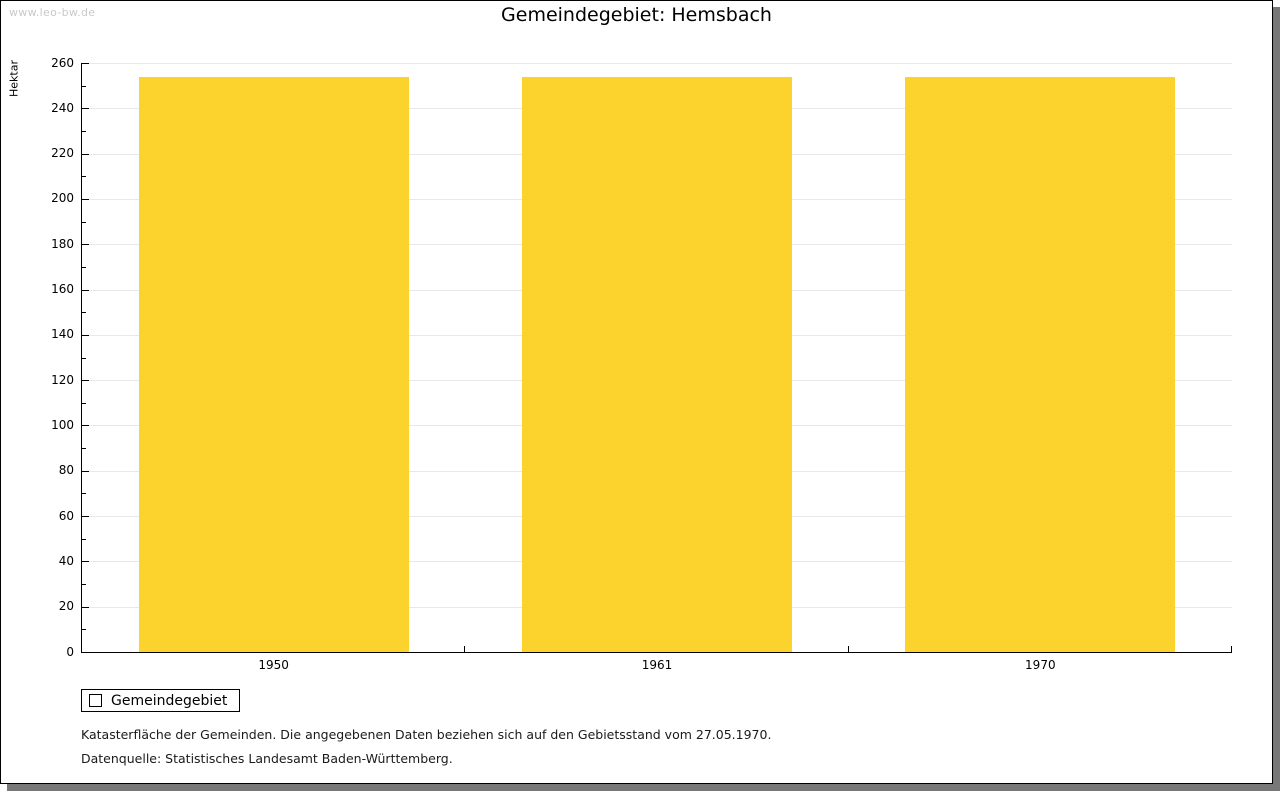  Describe the element at coordinates (62, 107) in the screenshot. I see `y-tick-label: 240` at that location.